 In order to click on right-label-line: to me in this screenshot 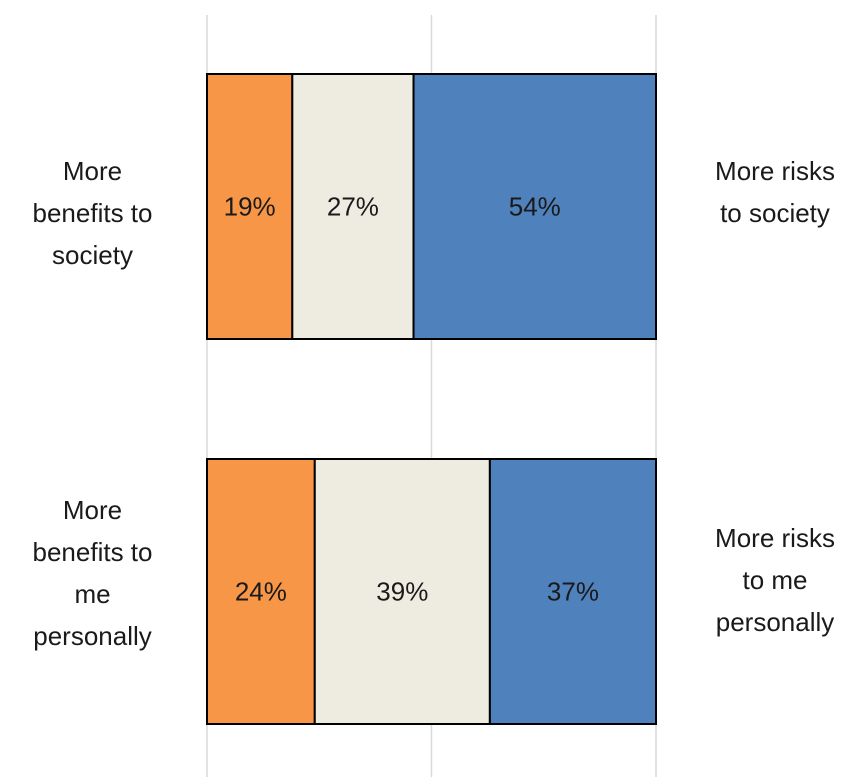, I will do `click(775, 580)`.